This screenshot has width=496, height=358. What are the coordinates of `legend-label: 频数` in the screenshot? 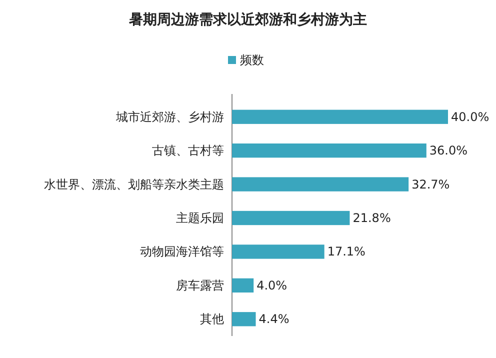 It's located at (252, 60).